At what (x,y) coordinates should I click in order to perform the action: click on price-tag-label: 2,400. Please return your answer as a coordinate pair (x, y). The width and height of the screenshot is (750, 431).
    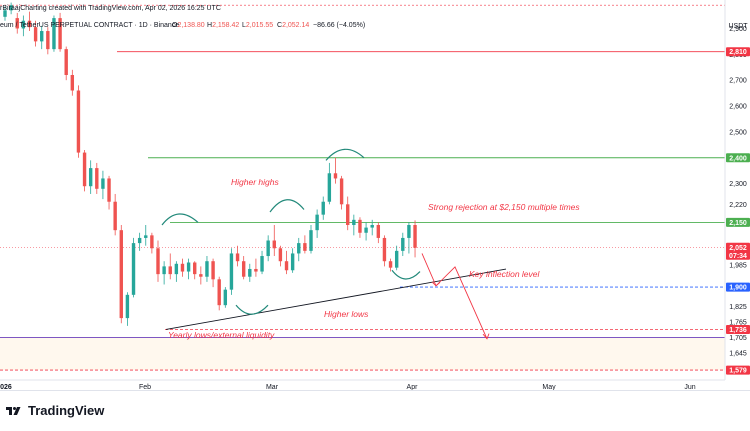
    Looking at the image, I should click on (738, 158).